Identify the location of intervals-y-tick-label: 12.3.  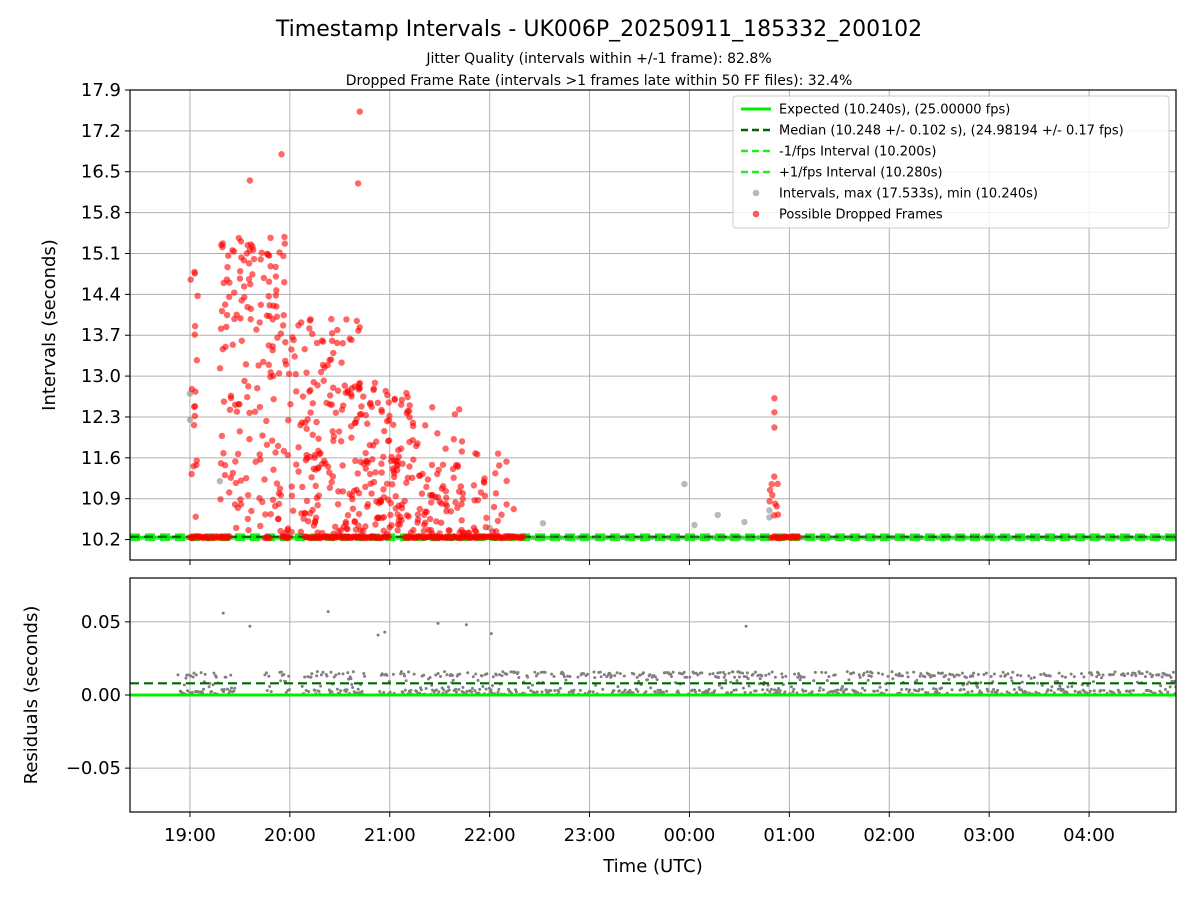
(101, 417).